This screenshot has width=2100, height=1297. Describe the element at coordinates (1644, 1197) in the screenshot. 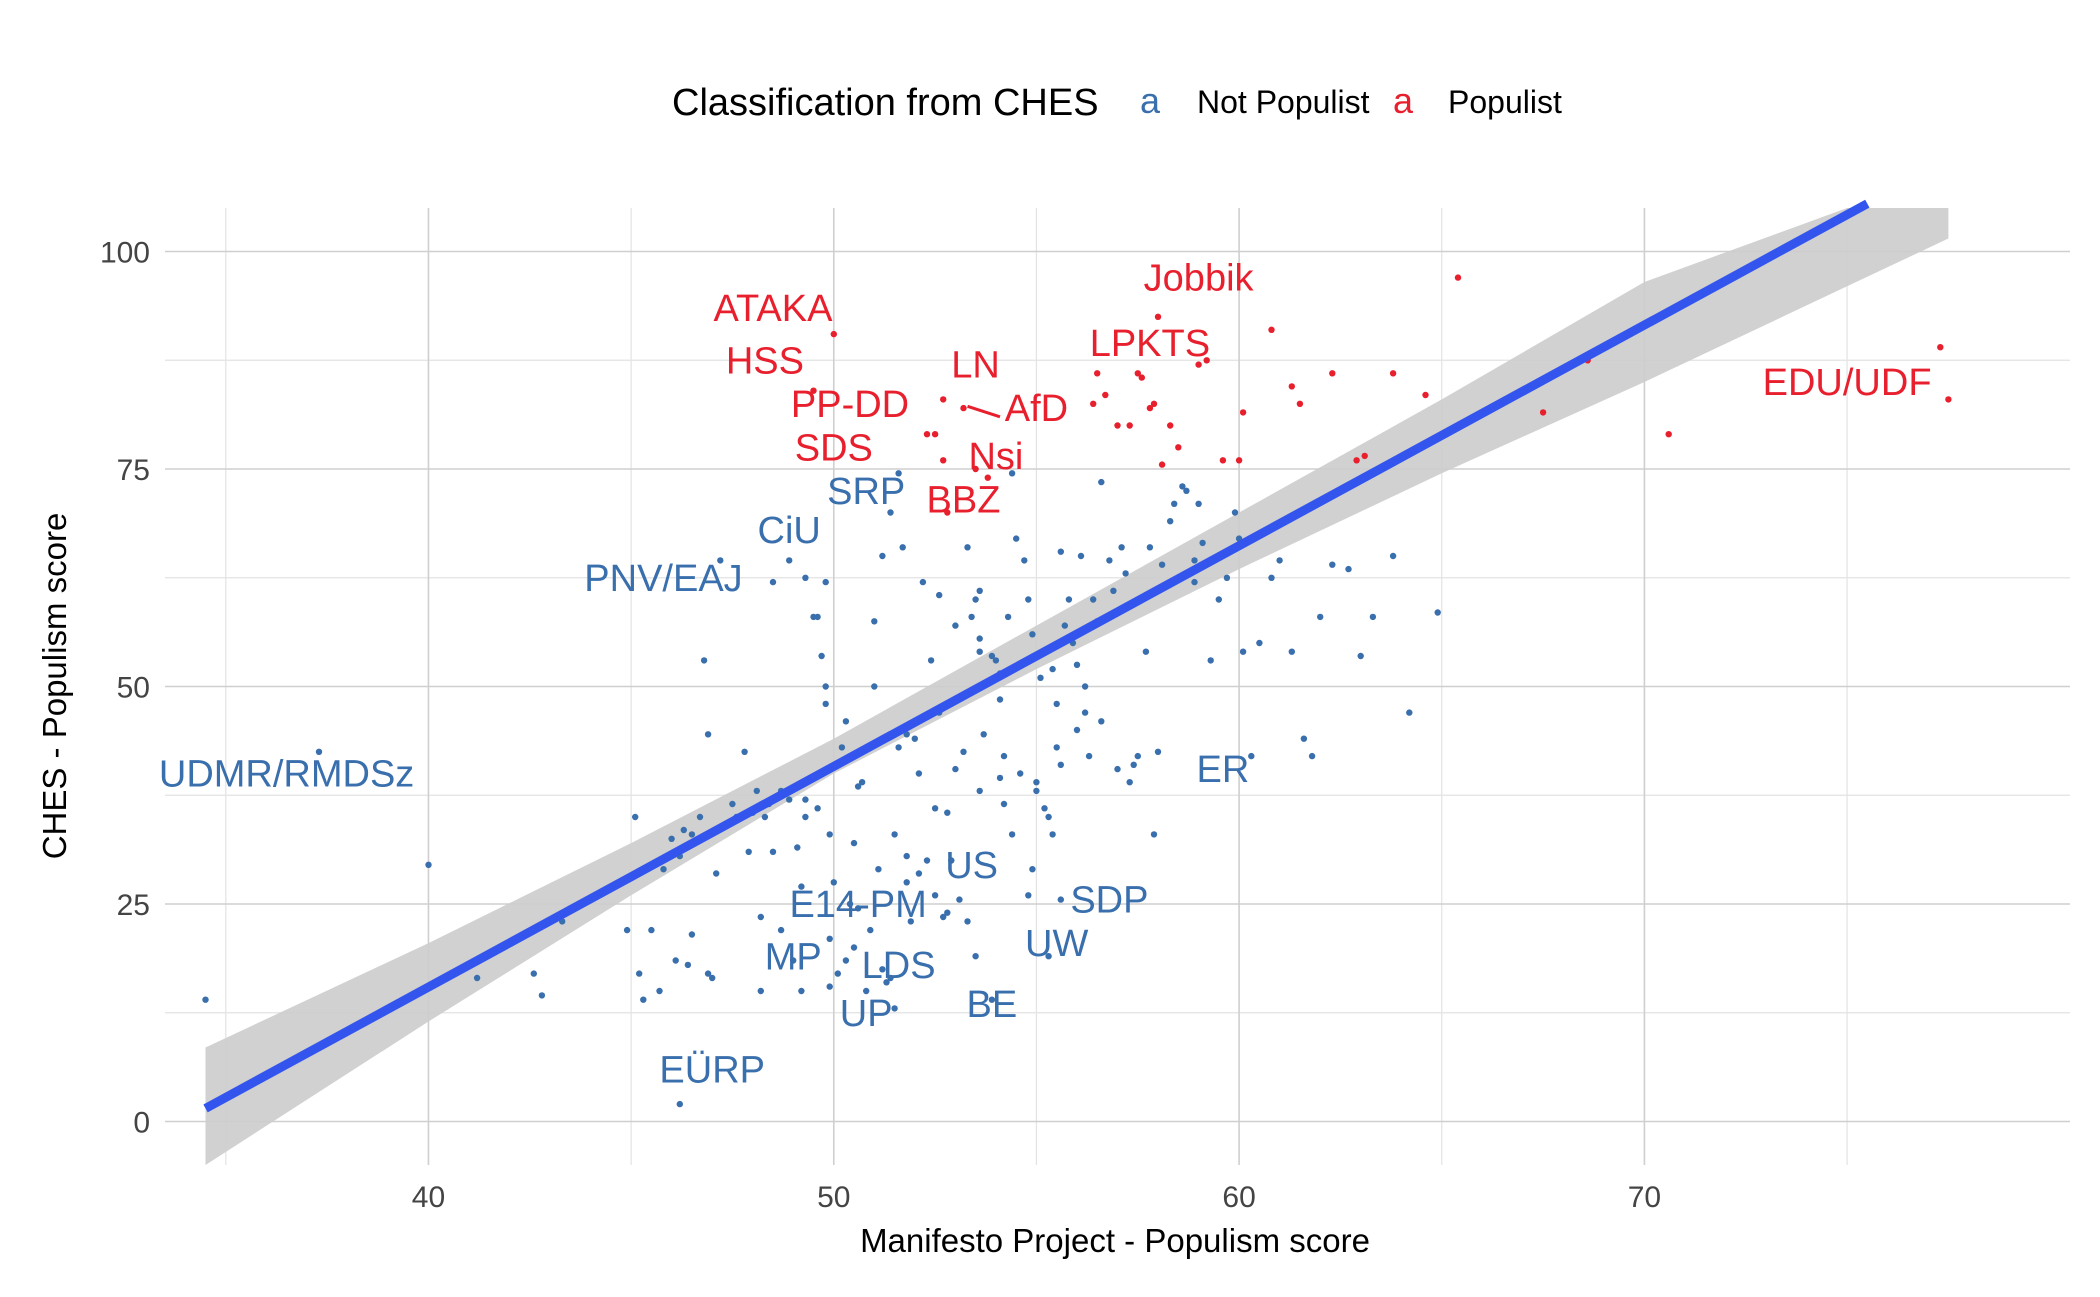

I see `x-tick-label: 70` at that location.